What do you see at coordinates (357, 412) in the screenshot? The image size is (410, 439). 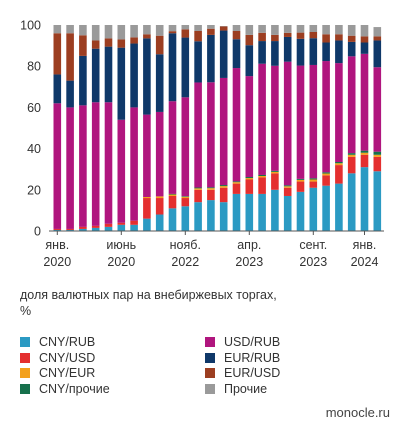 I see `source-label: monocle.ru` at bounding box center [357, 412].